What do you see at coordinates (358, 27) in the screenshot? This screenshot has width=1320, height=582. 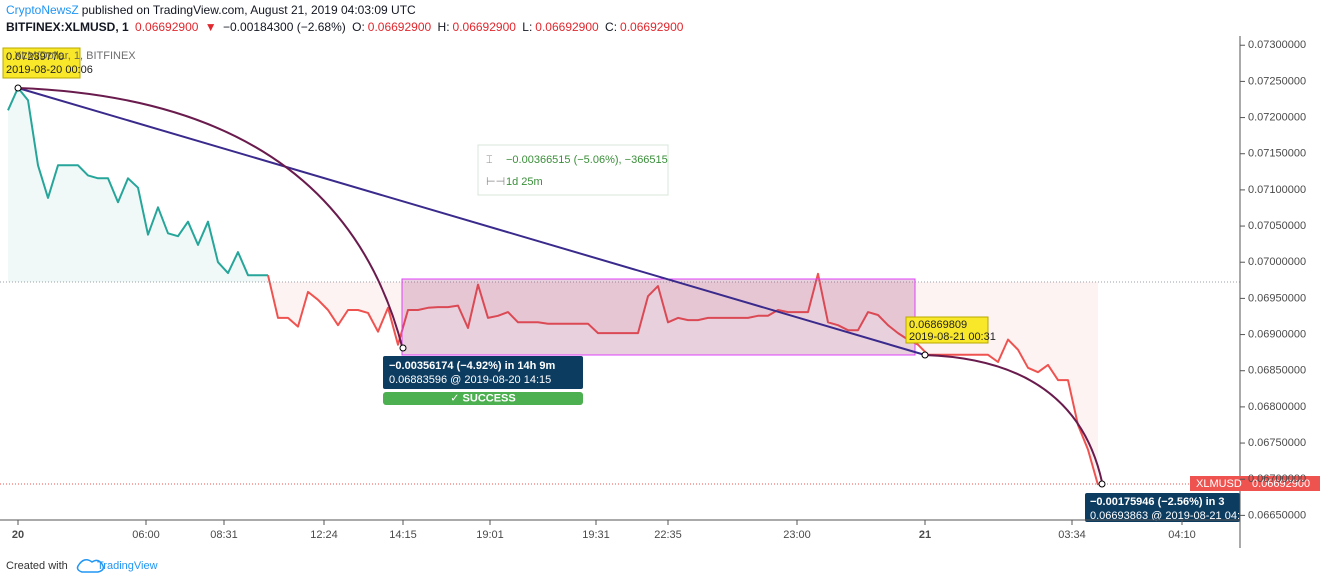 I see `o-label: O:` at bounding box center [358, 27].